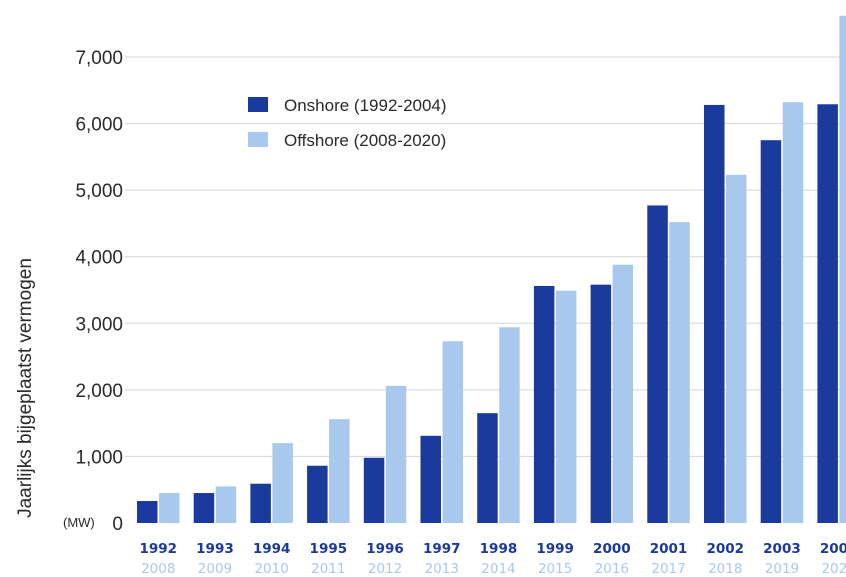 This screenshot has height=577, width=846. Describe the element at coordinates (499, 549) in the screenshot. I see `x-tick-label-onshore: 1998` at that location.